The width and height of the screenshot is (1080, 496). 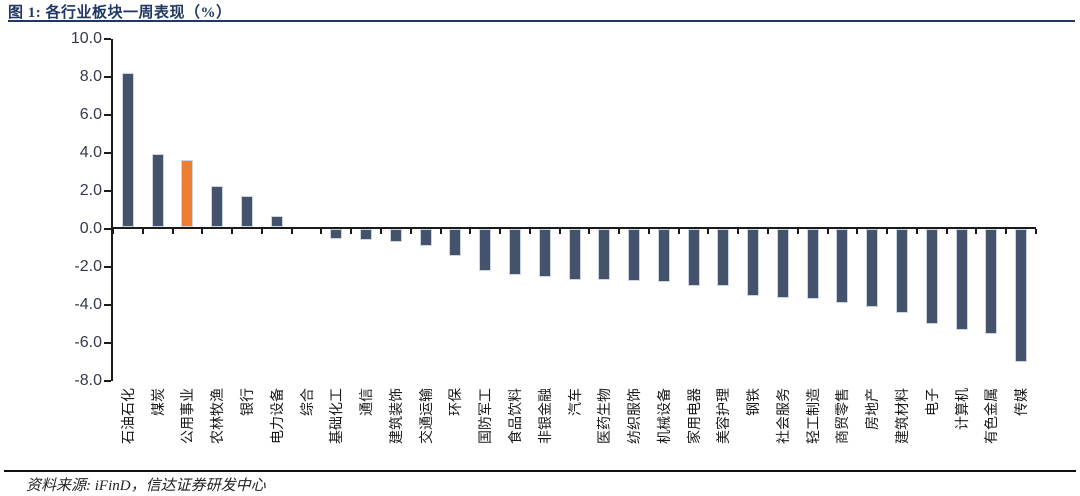 What do you see at coordinates (425, 416) in the screenshot?
I see `x-axis-label: 交通运输` at bounding box center [425, 416].